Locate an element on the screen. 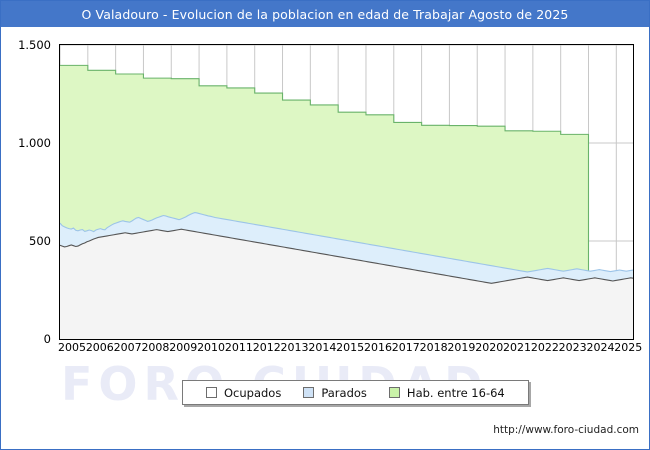 Image resolution: width=650 pixels, height=450 pixels. x-tick-label: 2012 is located at coordinates (266, 347).